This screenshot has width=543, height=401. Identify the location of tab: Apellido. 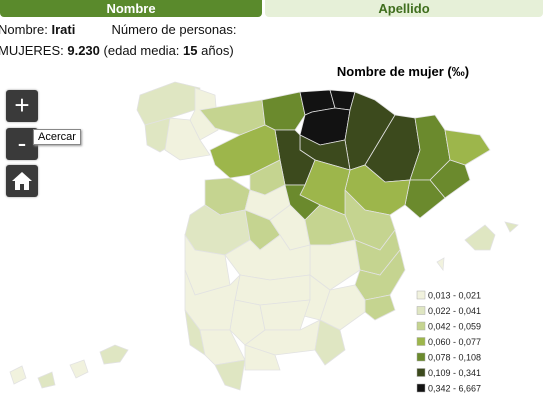
(404, 8).